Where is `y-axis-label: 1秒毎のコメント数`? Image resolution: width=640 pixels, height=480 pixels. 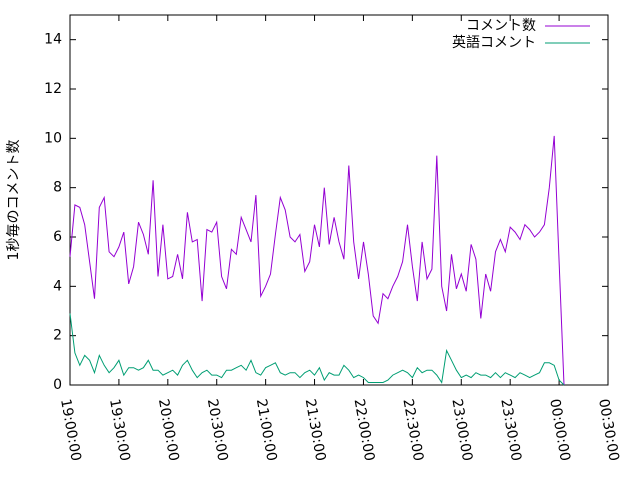
y-axis-label: 1秒毎のコメント数 is located at coordinates (14, 200).